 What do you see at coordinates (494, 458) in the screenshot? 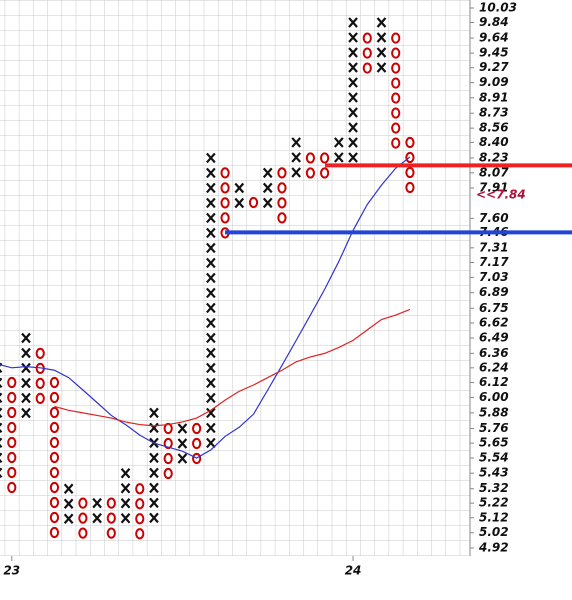
I see `y-tick-label: 5.54` at bounding box center [494, 458].